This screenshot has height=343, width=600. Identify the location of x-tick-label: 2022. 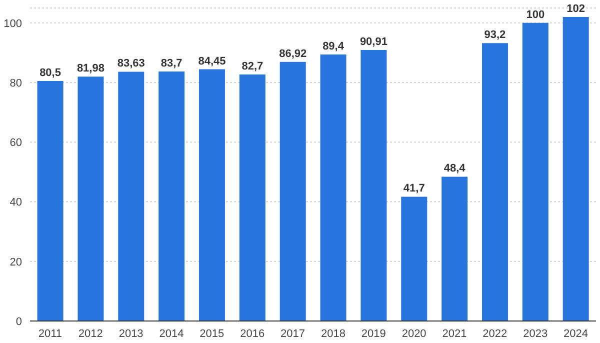
(495, 334).